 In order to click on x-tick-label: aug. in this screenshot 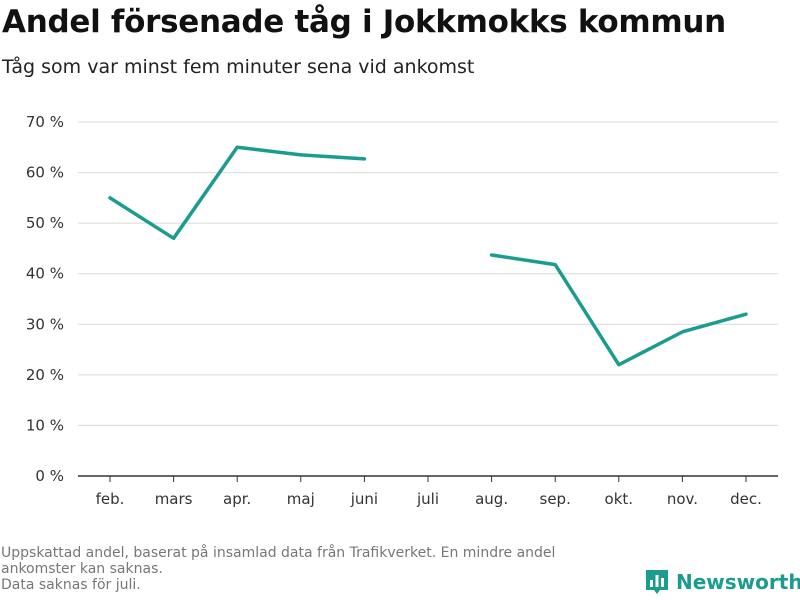, I will do `click(491, 499)`.